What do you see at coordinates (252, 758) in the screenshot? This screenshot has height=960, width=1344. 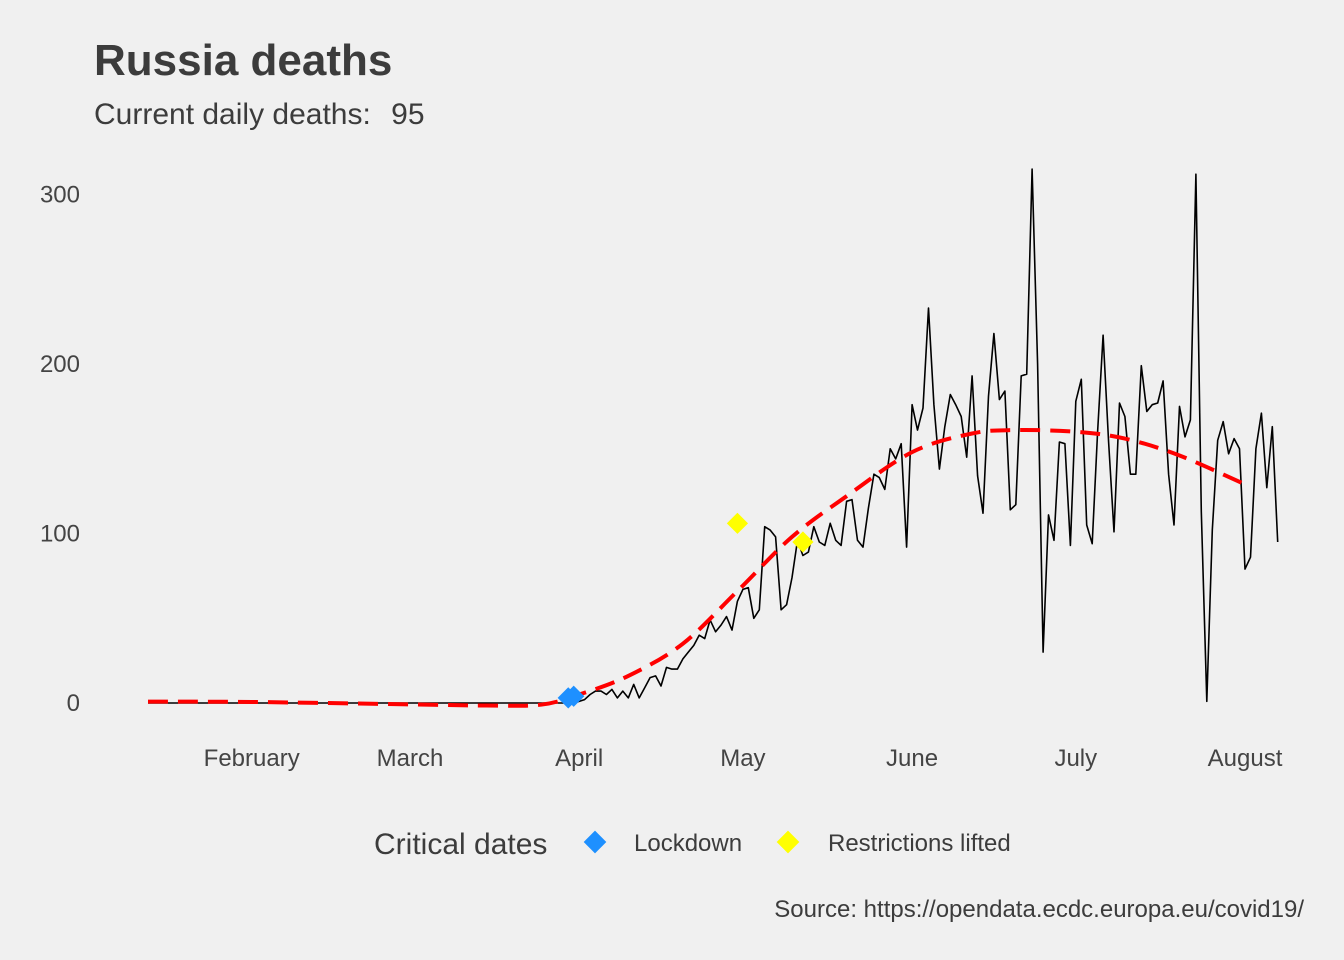 I see `x-tick-label: February` at bounding box center [252, 758].